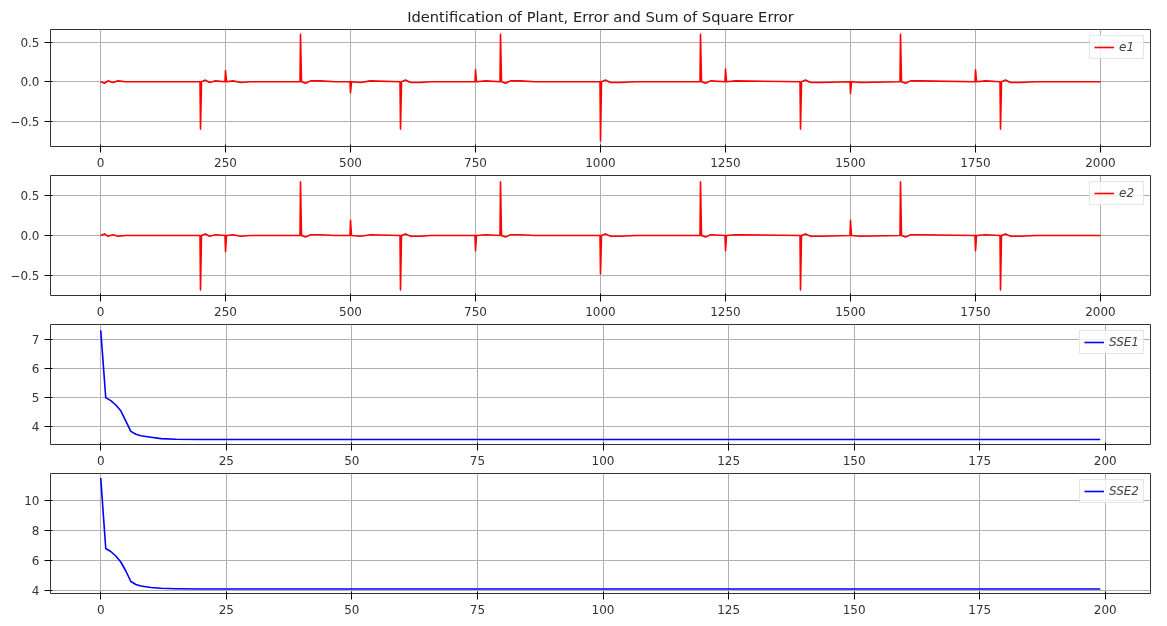 Image resolution: width=1167 pixels, height=626 pixels. What do you see at coordinates (32, 501) in the screenshot?
I see `y-tick-label: 10` at bounding box center [32, 501].